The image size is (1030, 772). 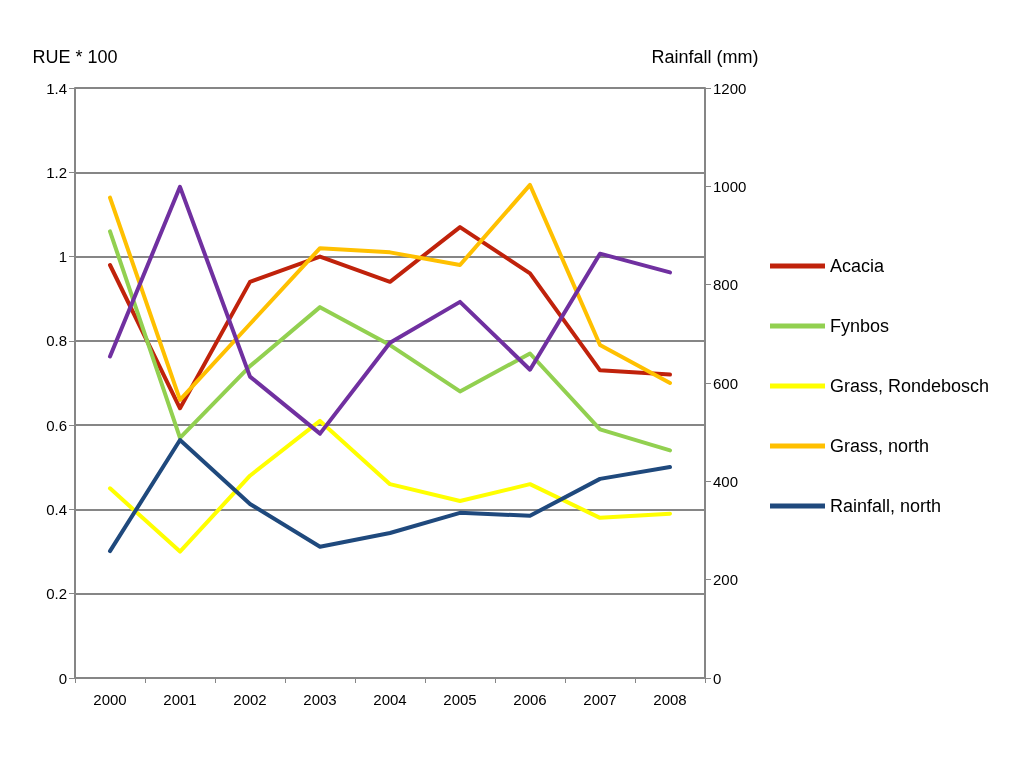 I want to click on x-tick-label: 2005, so click(x=460, y=699).